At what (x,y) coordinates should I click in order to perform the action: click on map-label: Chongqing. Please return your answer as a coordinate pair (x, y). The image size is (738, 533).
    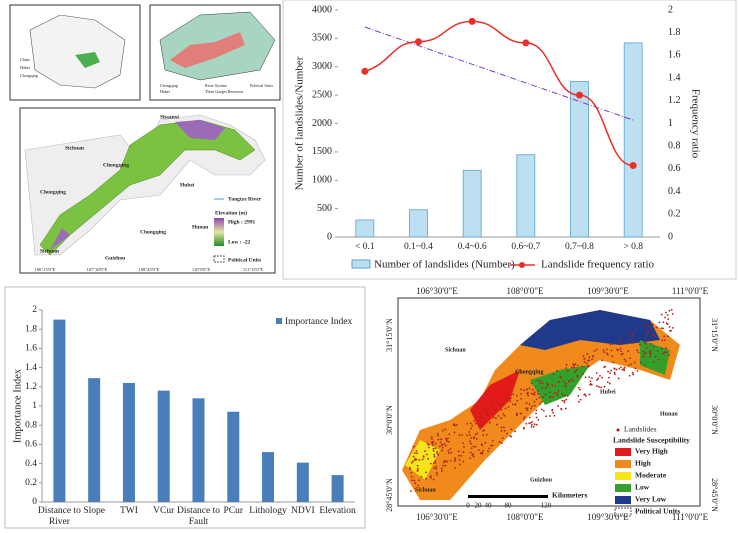
    Looking at the image, I should click on (53, 192).